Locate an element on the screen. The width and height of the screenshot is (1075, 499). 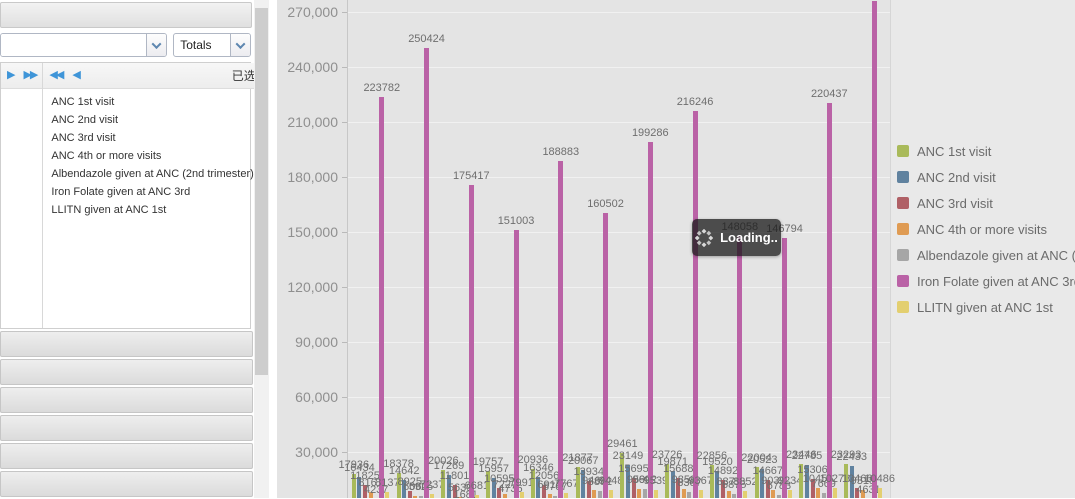
move-all-right-icon: ▶▶ is located at coordinates (30, 75).